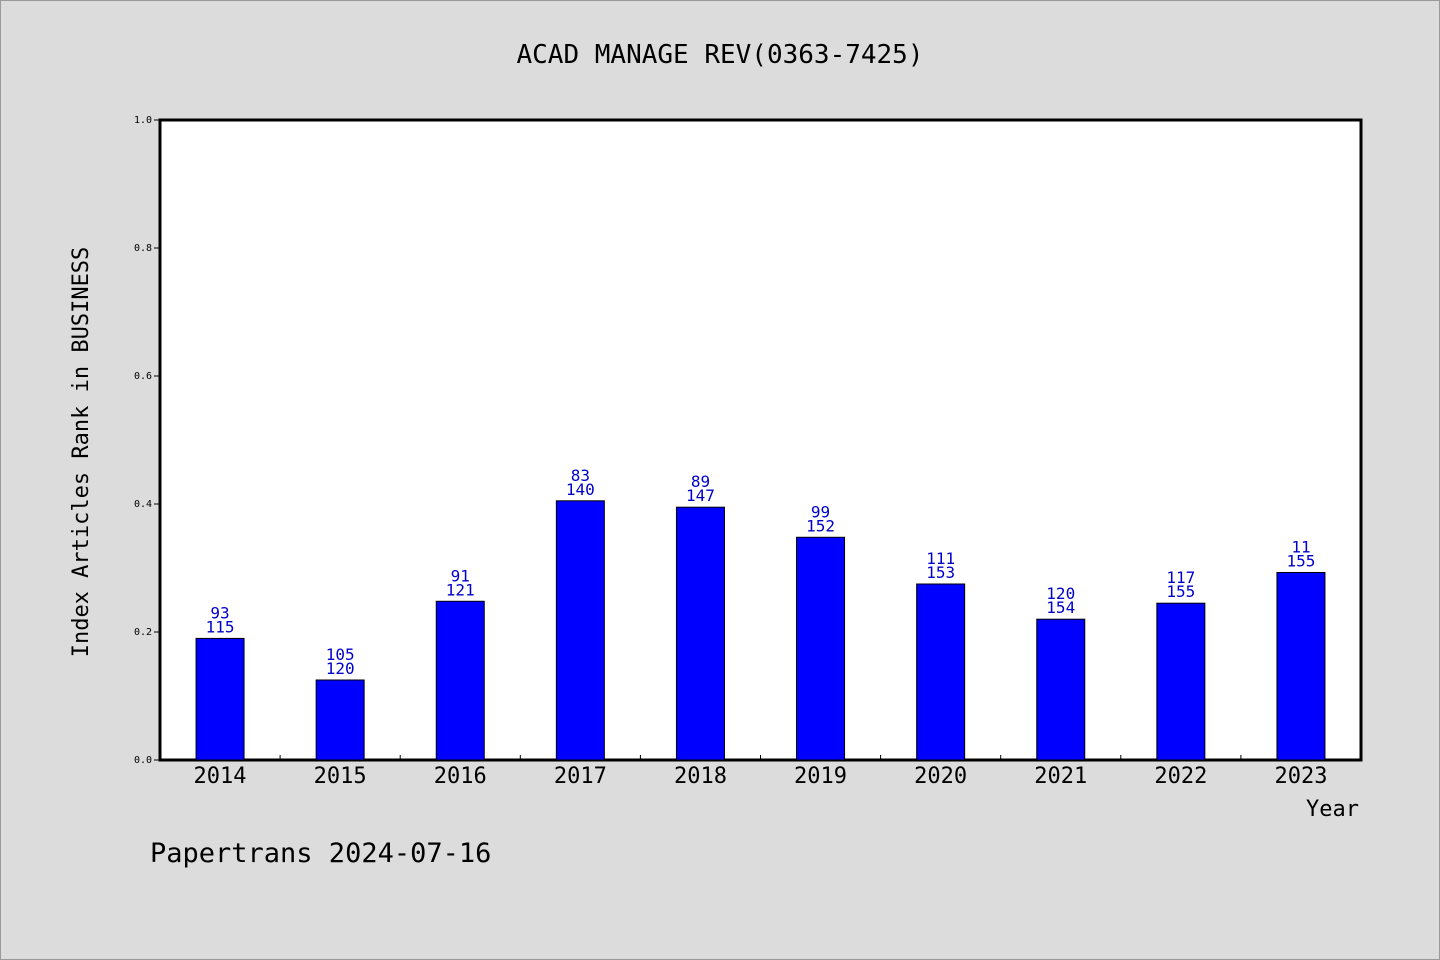 This screenshot has width=1440, height=960. What do you see at coordinates (1061, 689) in the screenshot?
I see `bar-2021` at bounding box center [1061, 689].